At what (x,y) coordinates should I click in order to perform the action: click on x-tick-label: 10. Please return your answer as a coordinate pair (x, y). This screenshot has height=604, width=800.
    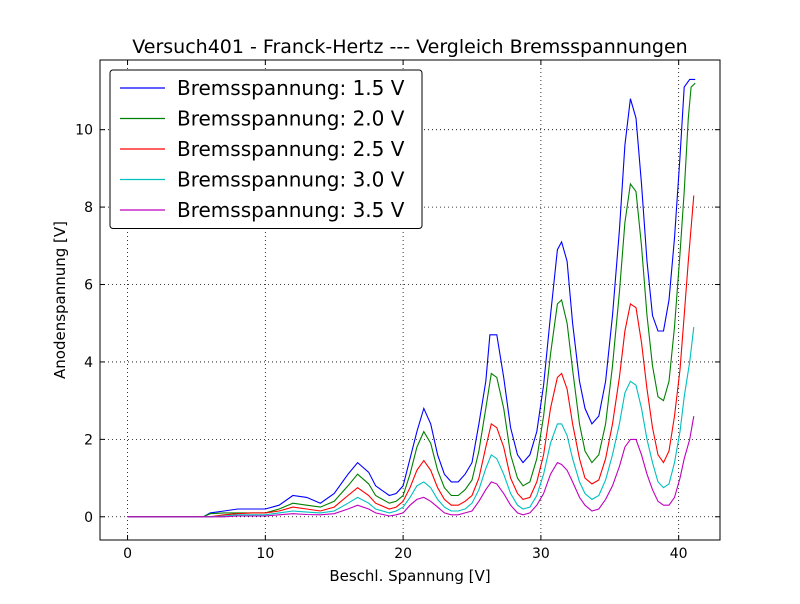
    Looking at the image, I should click on (265, 554).